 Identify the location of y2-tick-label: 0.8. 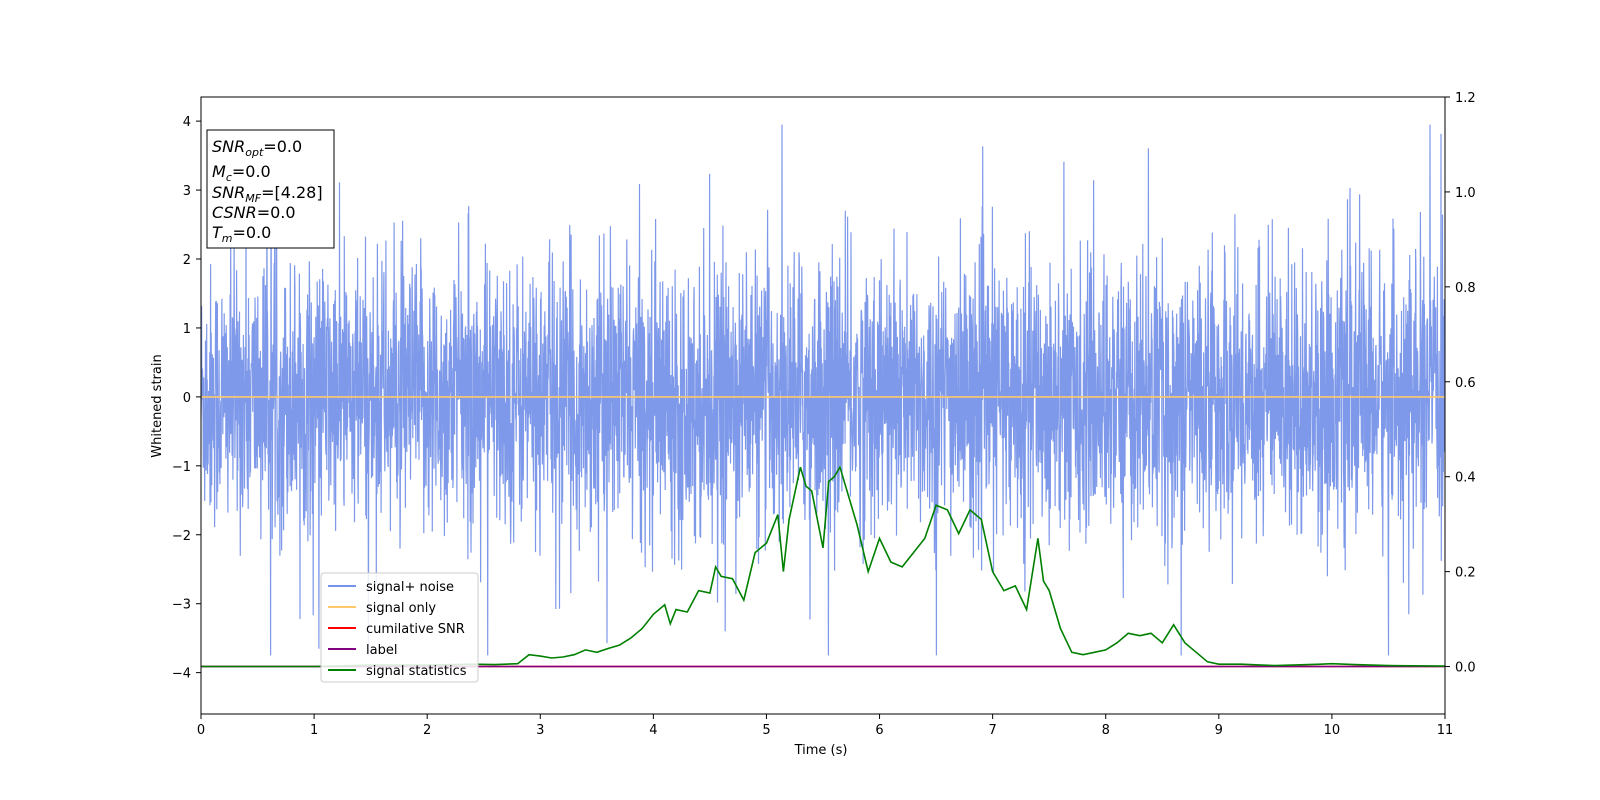
(1465, 288).